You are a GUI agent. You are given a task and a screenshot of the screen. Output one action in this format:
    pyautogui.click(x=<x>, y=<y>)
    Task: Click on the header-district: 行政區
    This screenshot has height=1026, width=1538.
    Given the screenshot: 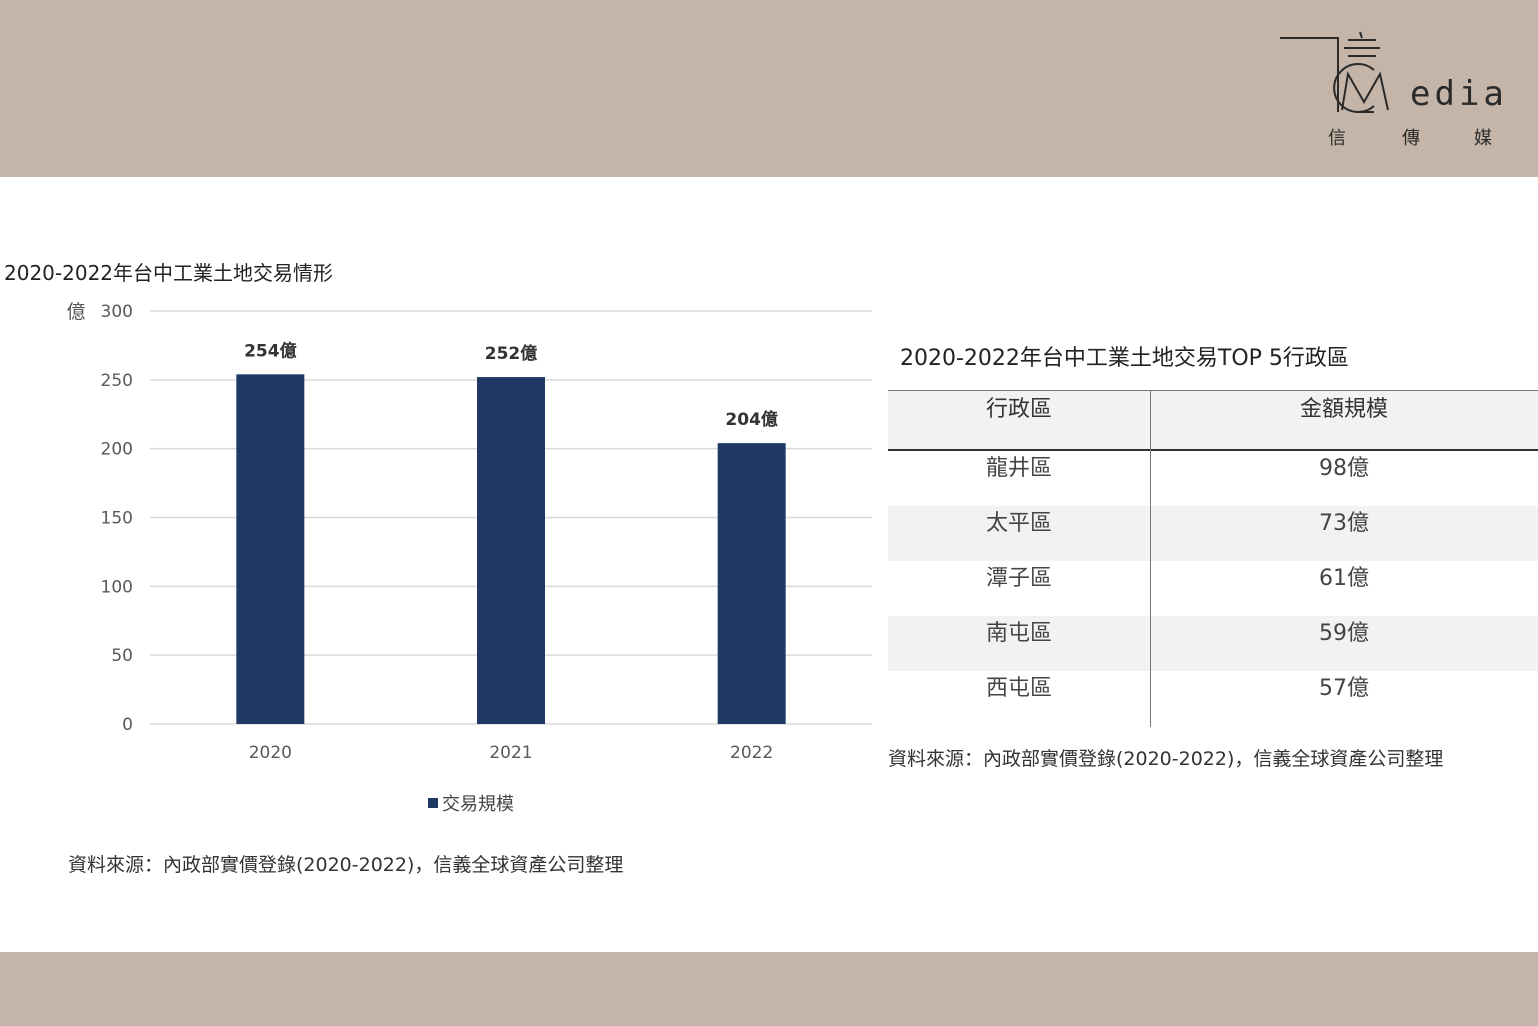 What is the action you would take?
    pyautogui.click(x=1018, y=409)
    